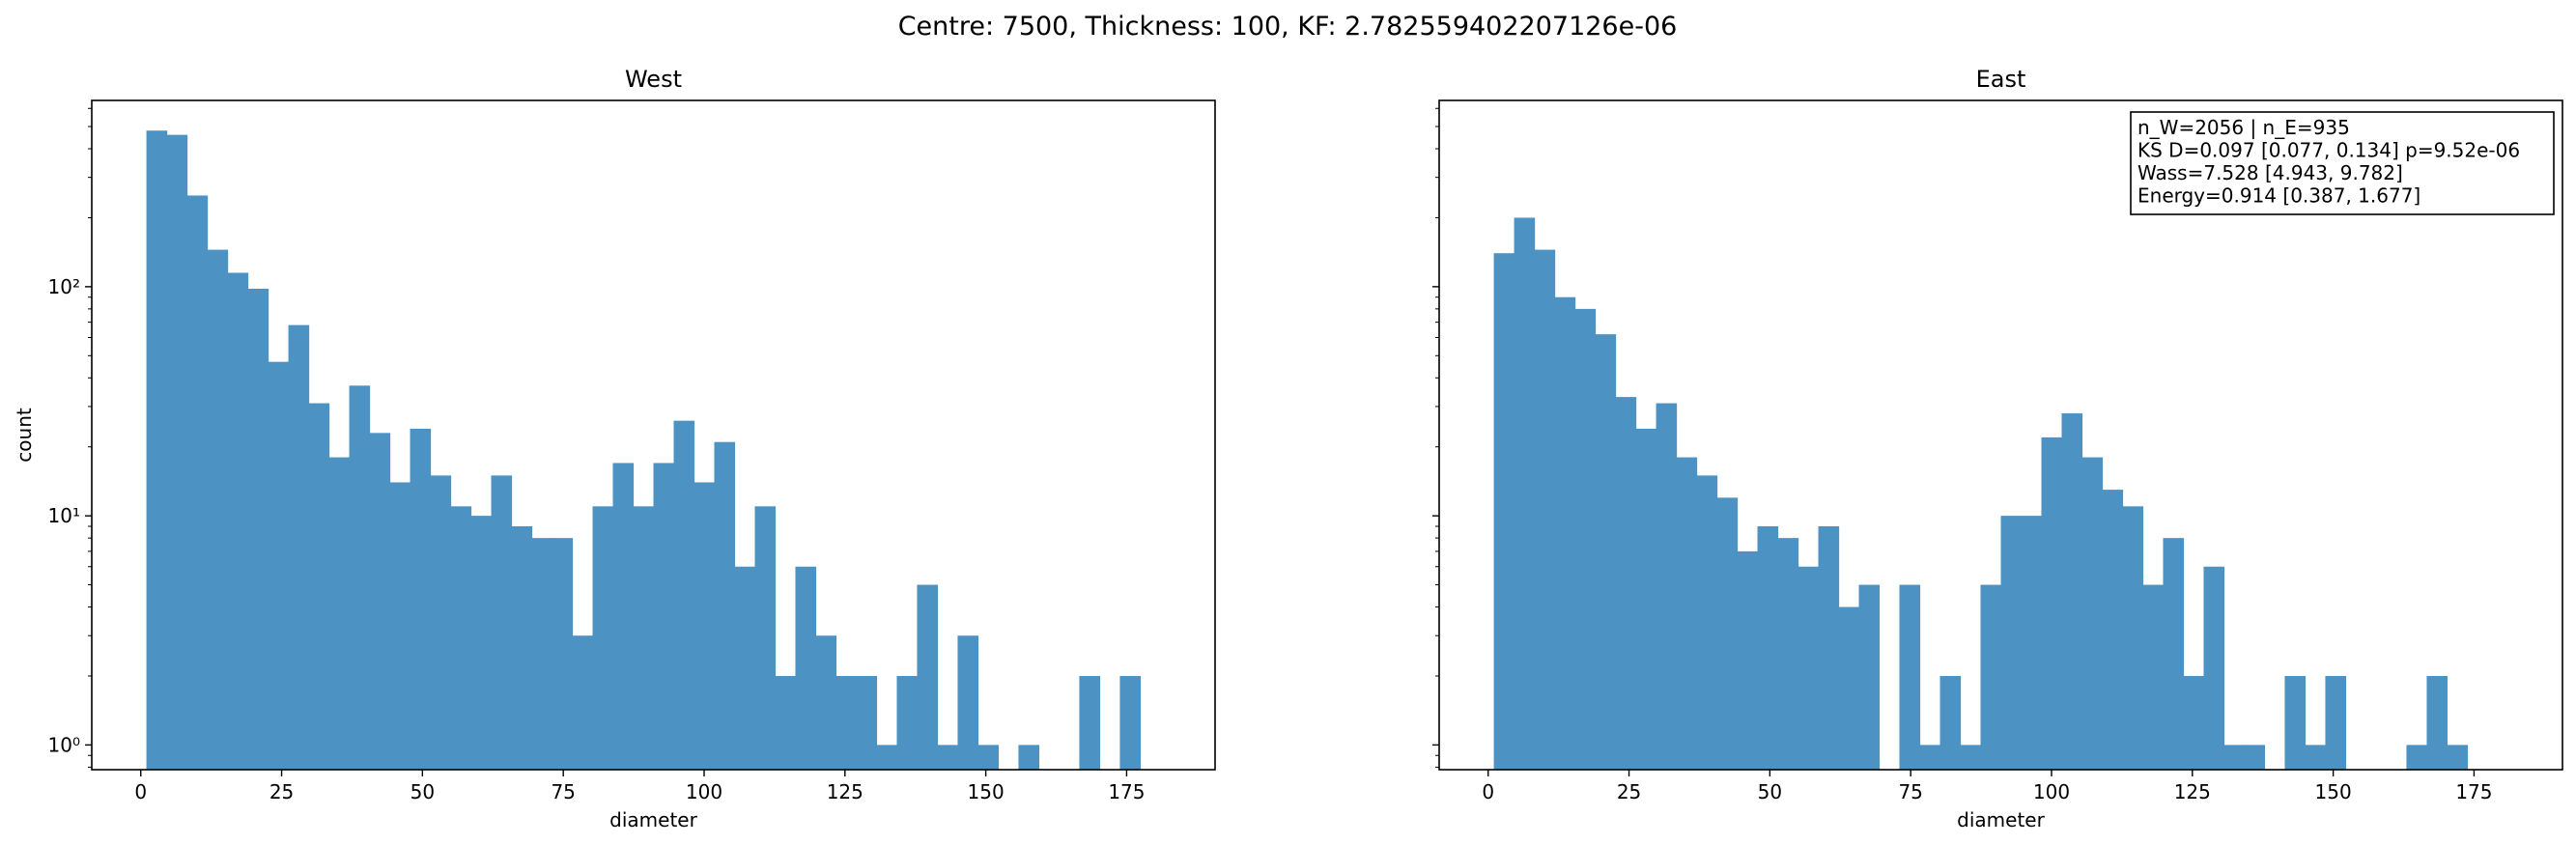 The width and height of the screenshot is (2576, 845). What do you see at coordinates (653, 79) in the screenshot?
I see `west-panel-title: West` at bounding box center [653, 79].